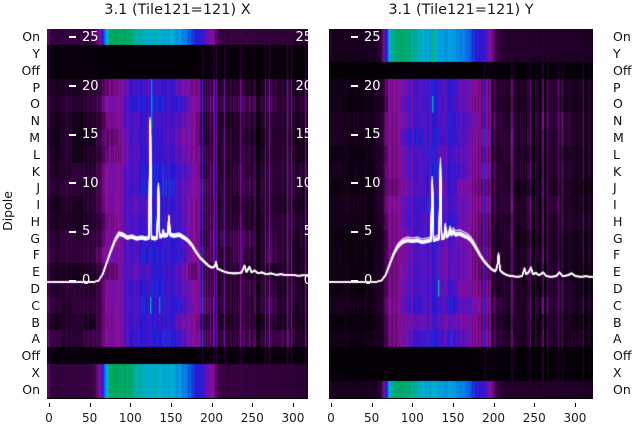  Describe the element at coordinates (618, 288) in the screenshot. I see `row-label-right-15-d: D` at that location.